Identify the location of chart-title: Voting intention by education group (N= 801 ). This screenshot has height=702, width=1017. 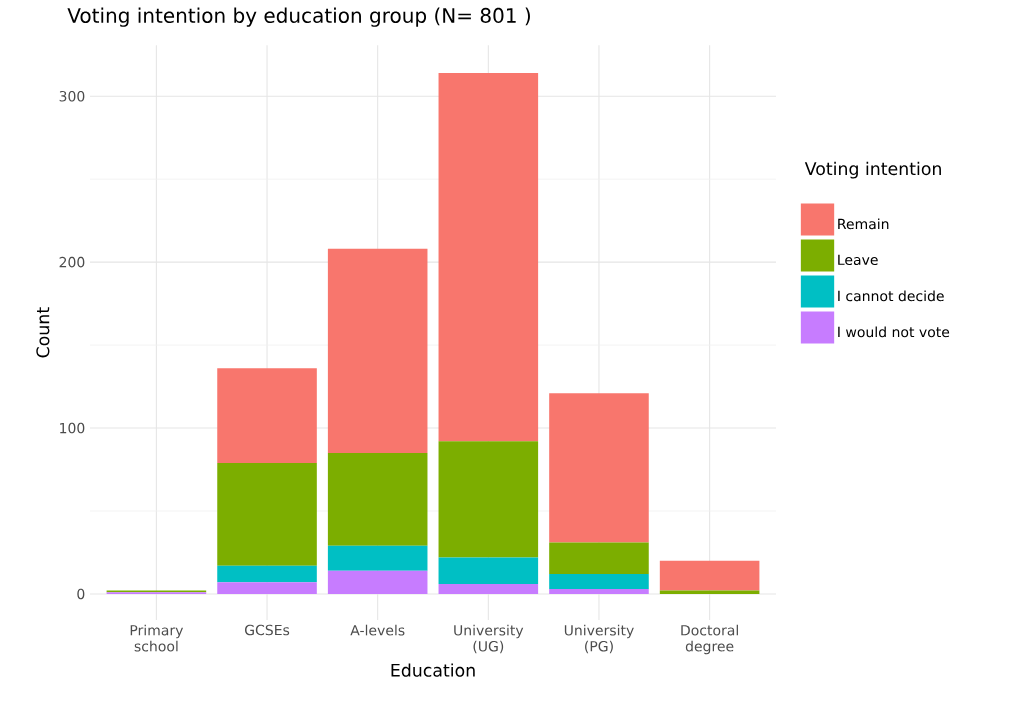
(298, 17).